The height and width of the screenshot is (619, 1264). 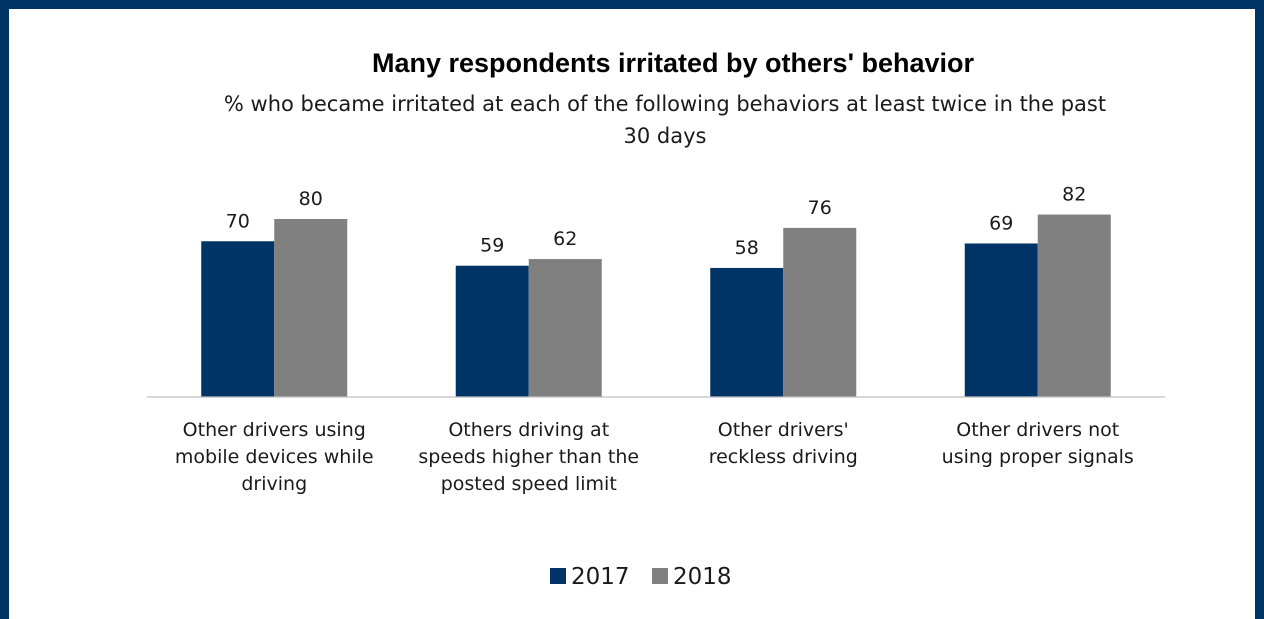 I want to click on data-label-2017-1: 70, so click(x=238, y=221).